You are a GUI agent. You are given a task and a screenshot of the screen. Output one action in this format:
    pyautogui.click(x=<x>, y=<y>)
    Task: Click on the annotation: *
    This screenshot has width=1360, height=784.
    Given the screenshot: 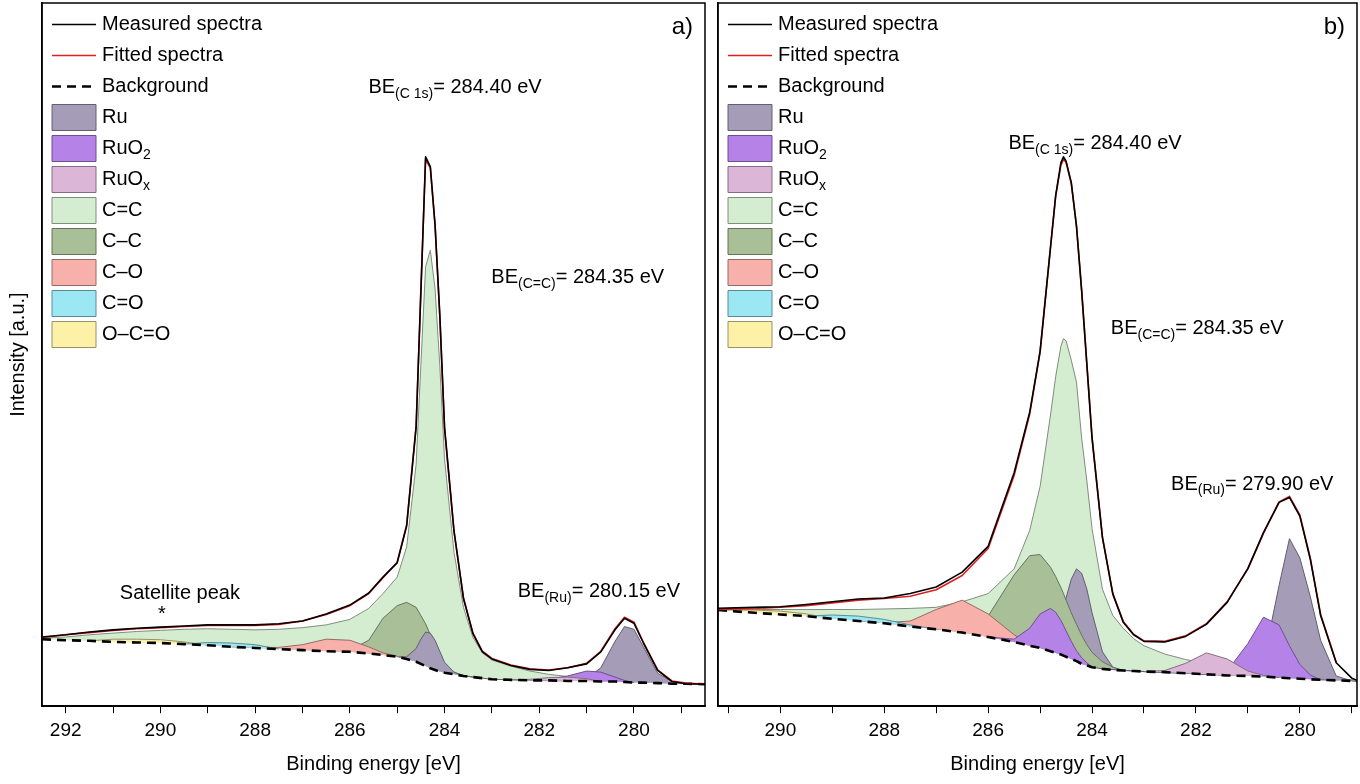 What is the action you would take?
    pyautogui.click(x=162, y=613)
    